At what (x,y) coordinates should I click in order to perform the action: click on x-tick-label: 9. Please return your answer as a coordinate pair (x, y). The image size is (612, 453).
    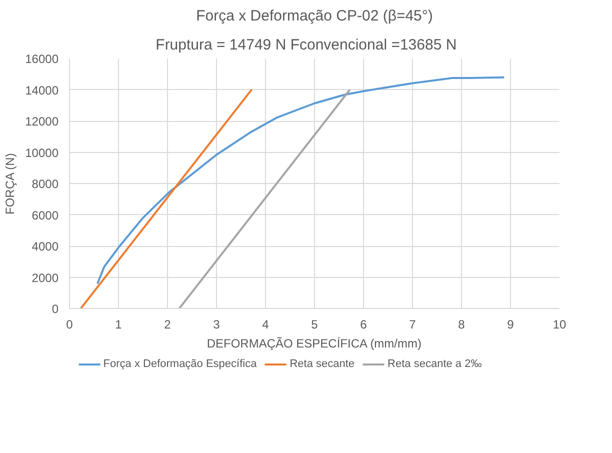
    Looking at the image, I should click on (510, 325).